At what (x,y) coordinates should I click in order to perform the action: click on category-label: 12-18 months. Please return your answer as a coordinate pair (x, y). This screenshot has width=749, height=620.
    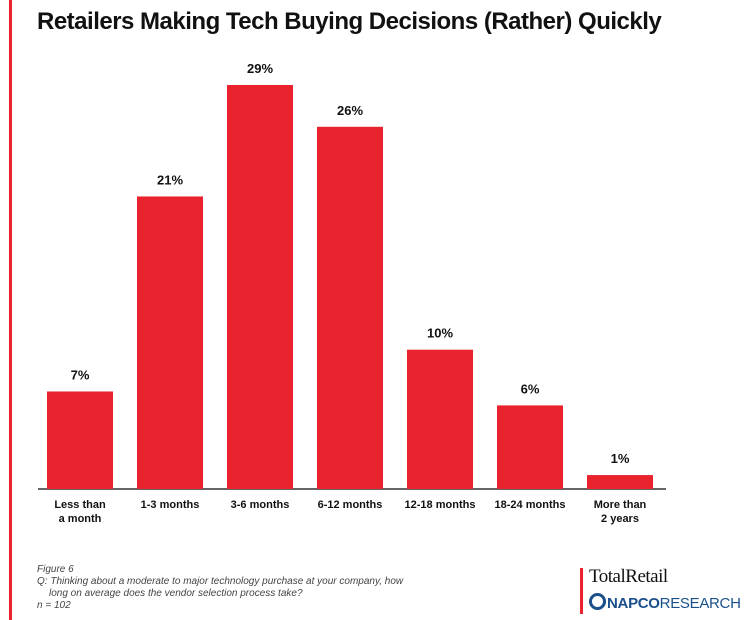
    Looking at the image, I should click on (440, 505).